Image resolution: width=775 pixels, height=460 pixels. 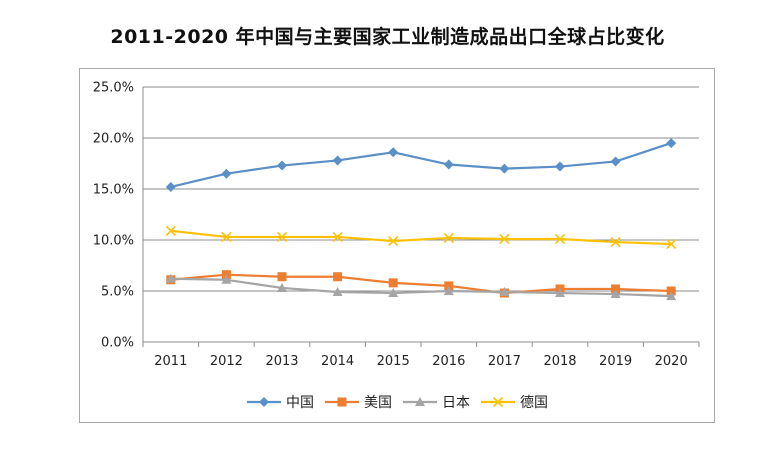 I want to click on x-tick-label: 2017, so click(x=504, y=361).